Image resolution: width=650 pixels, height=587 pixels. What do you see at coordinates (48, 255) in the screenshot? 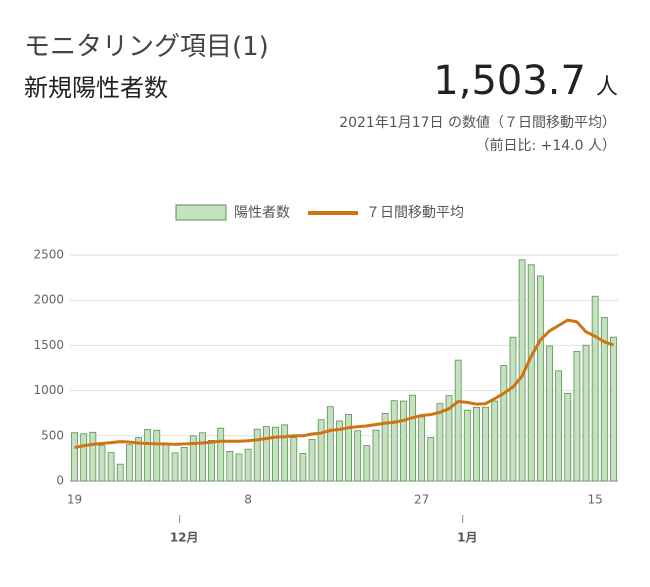
I see `y-tick-label: 2500` at bounding box center [48, 255].